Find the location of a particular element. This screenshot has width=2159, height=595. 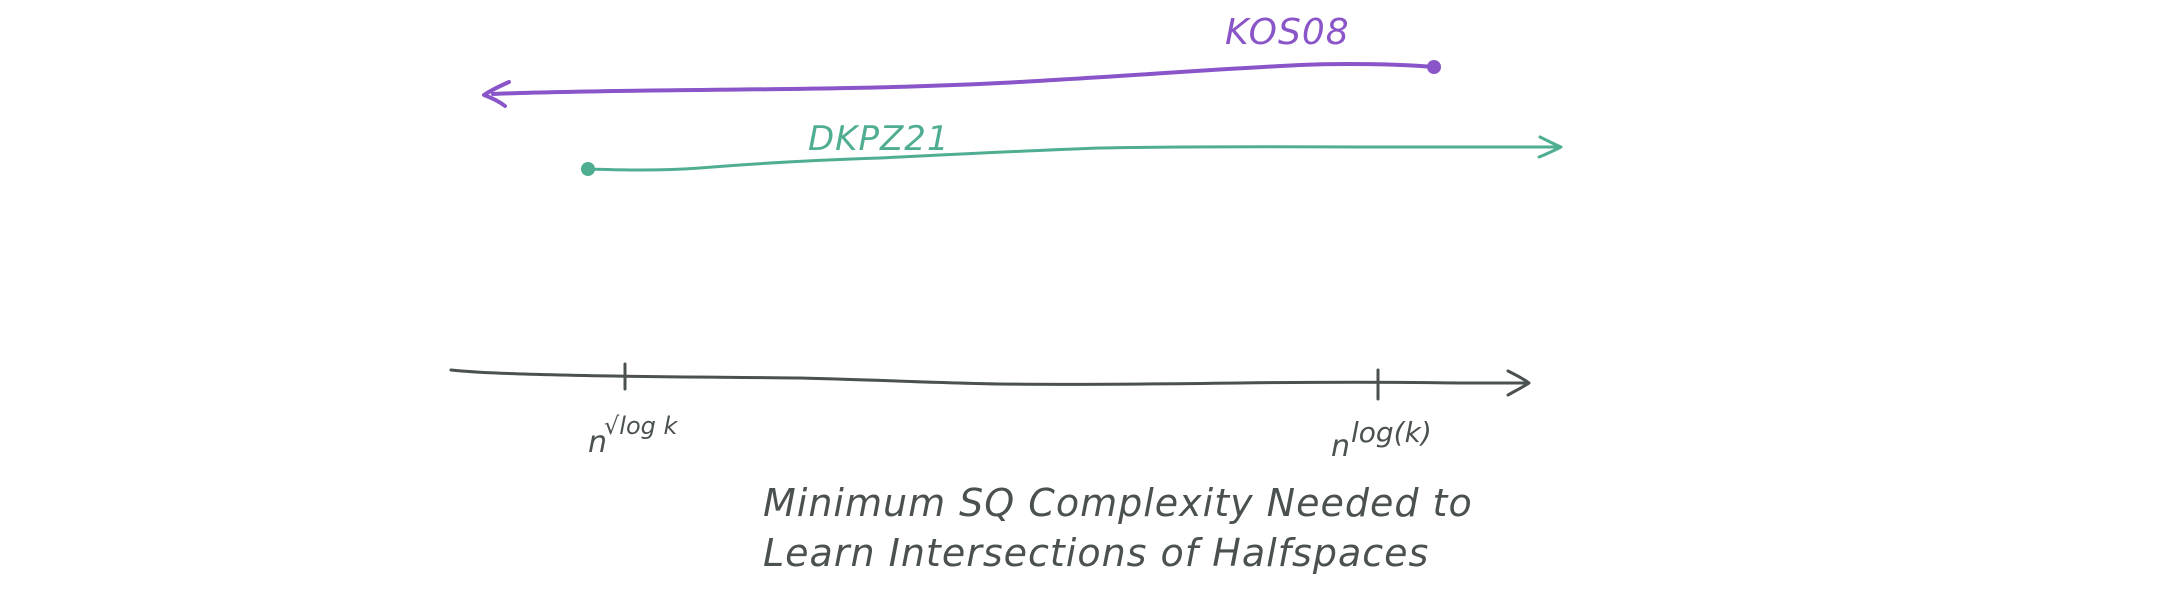

tick-left-exponent: √log k is located at coordinates (641, 426).